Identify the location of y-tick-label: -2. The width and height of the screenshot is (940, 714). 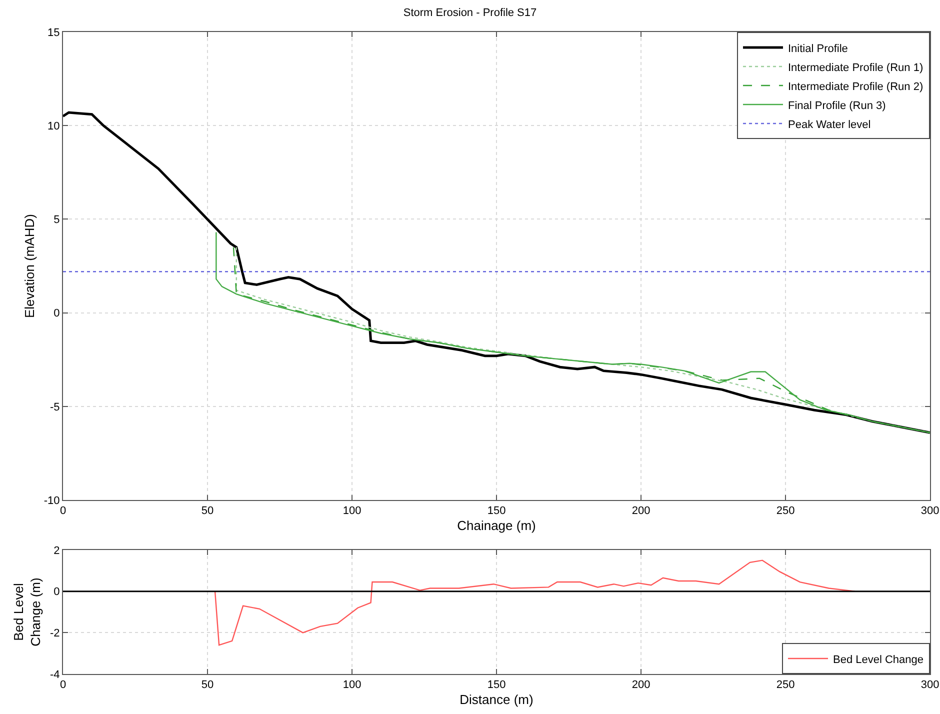
(55, 634).